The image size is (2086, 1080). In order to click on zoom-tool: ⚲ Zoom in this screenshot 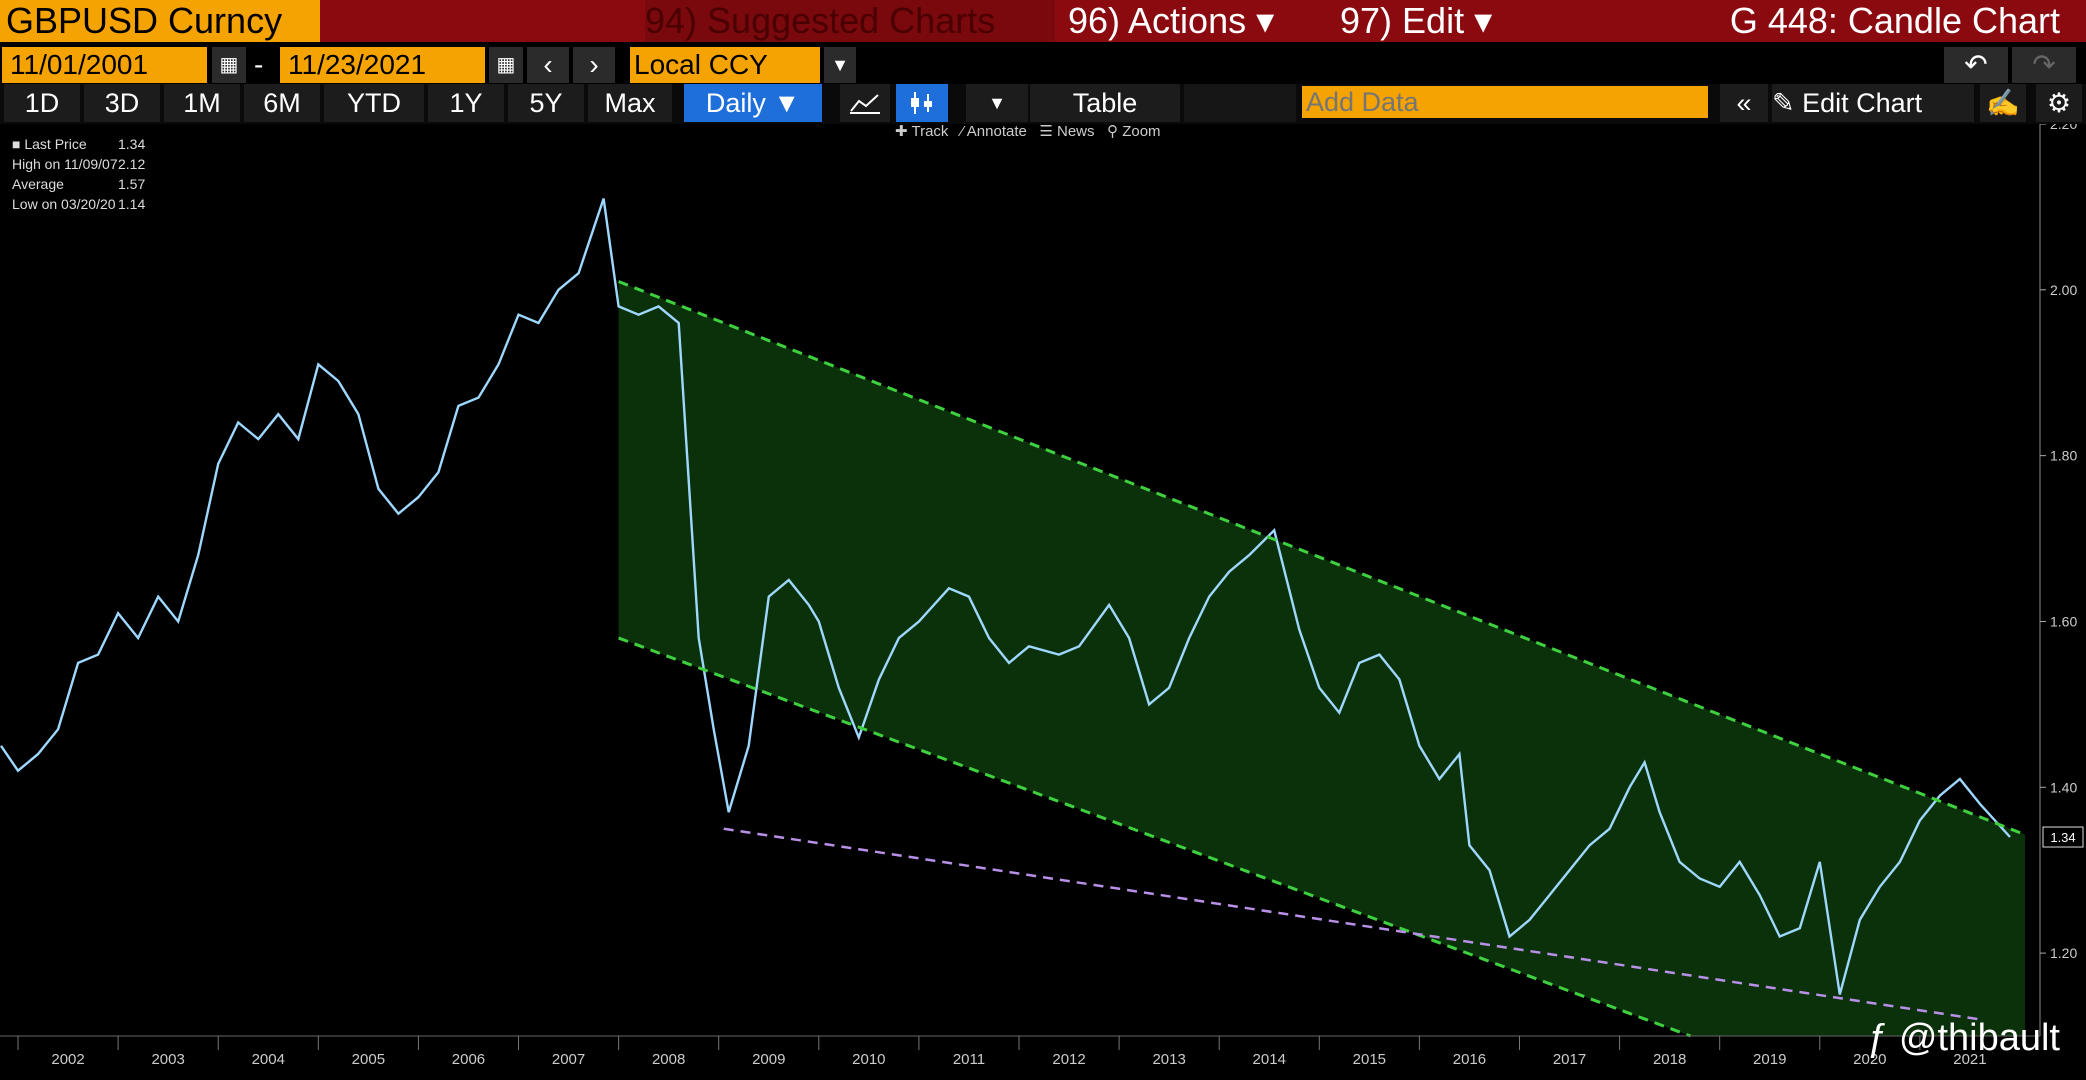, I will do `click(1134, 131)`.